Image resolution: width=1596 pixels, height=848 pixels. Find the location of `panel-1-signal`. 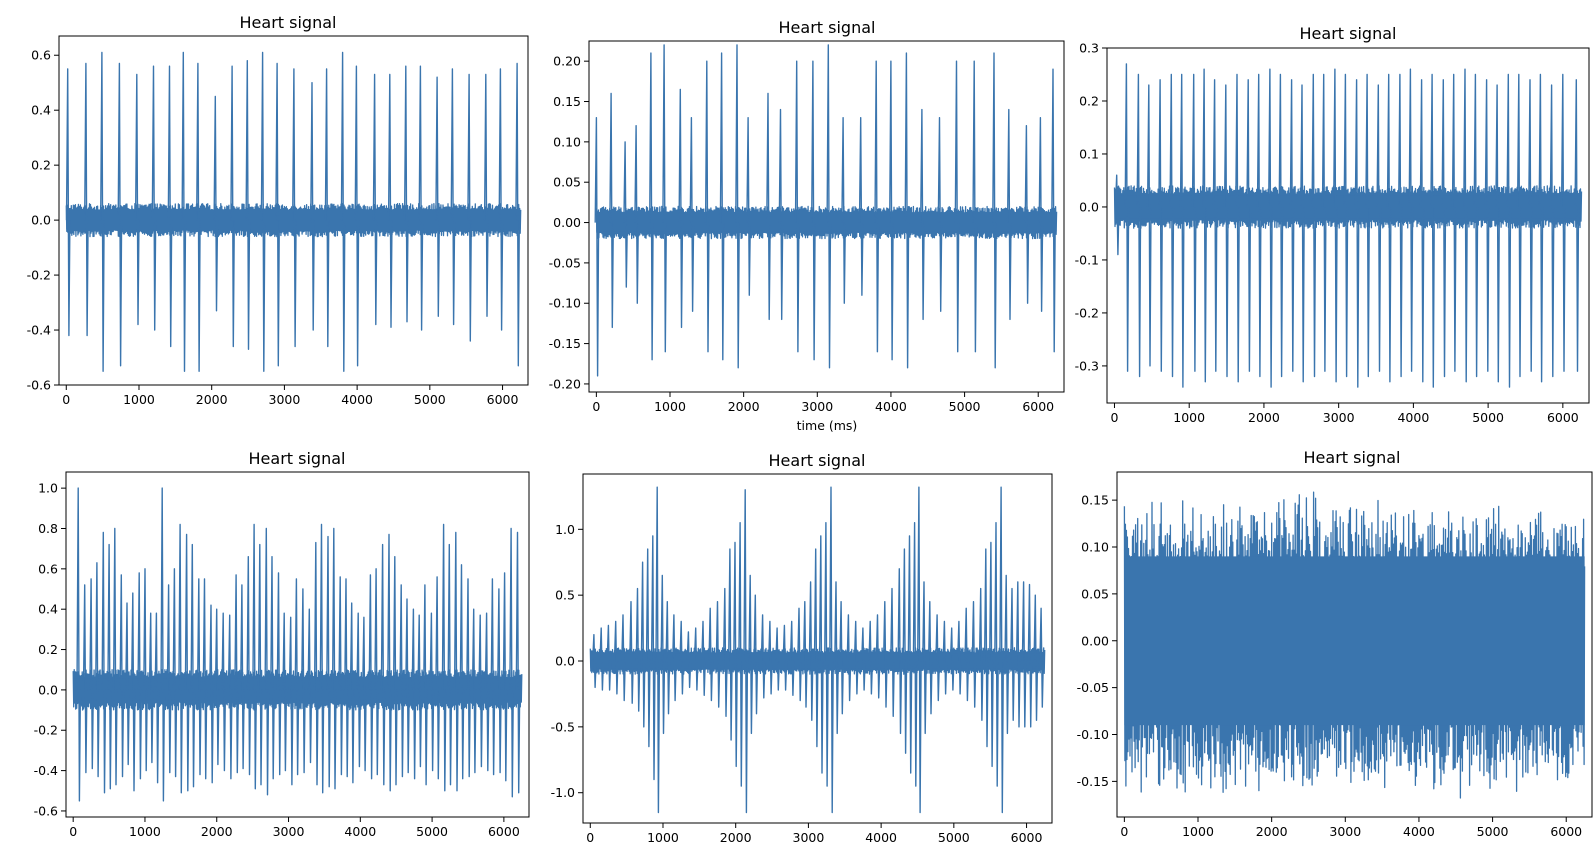

panel-1-signal is located at coordinates (293, 211).